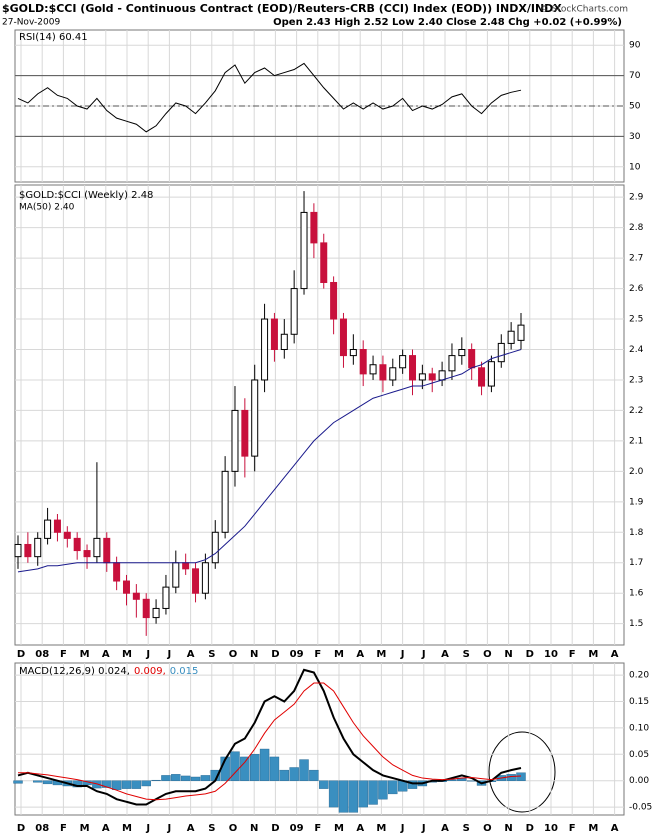  What do you see at coordinates (74, 671) in the screenshot?
I see `macd-legend: MACD(12,26,9) 0.024,` at bounding box center [74, 671].